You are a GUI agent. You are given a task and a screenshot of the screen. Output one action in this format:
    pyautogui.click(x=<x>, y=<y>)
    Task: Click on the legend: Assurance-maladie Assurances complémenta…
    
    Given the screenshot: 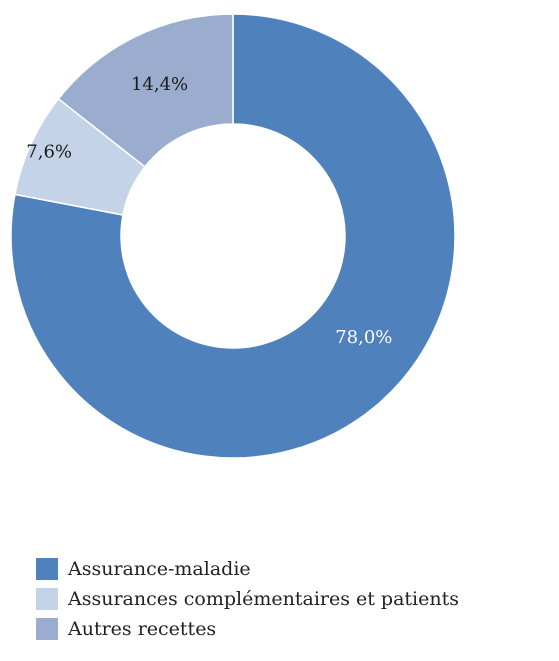 What is the action you would take?
    pyautogui.click(x=247, y=599)
    